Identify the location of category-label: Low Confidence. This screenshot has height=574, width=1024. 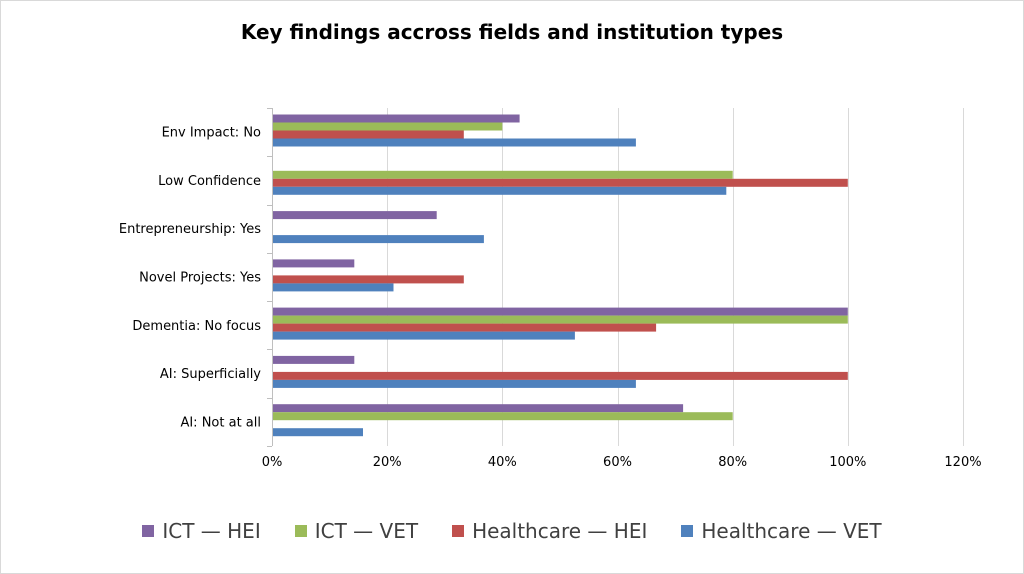
(209, 181).